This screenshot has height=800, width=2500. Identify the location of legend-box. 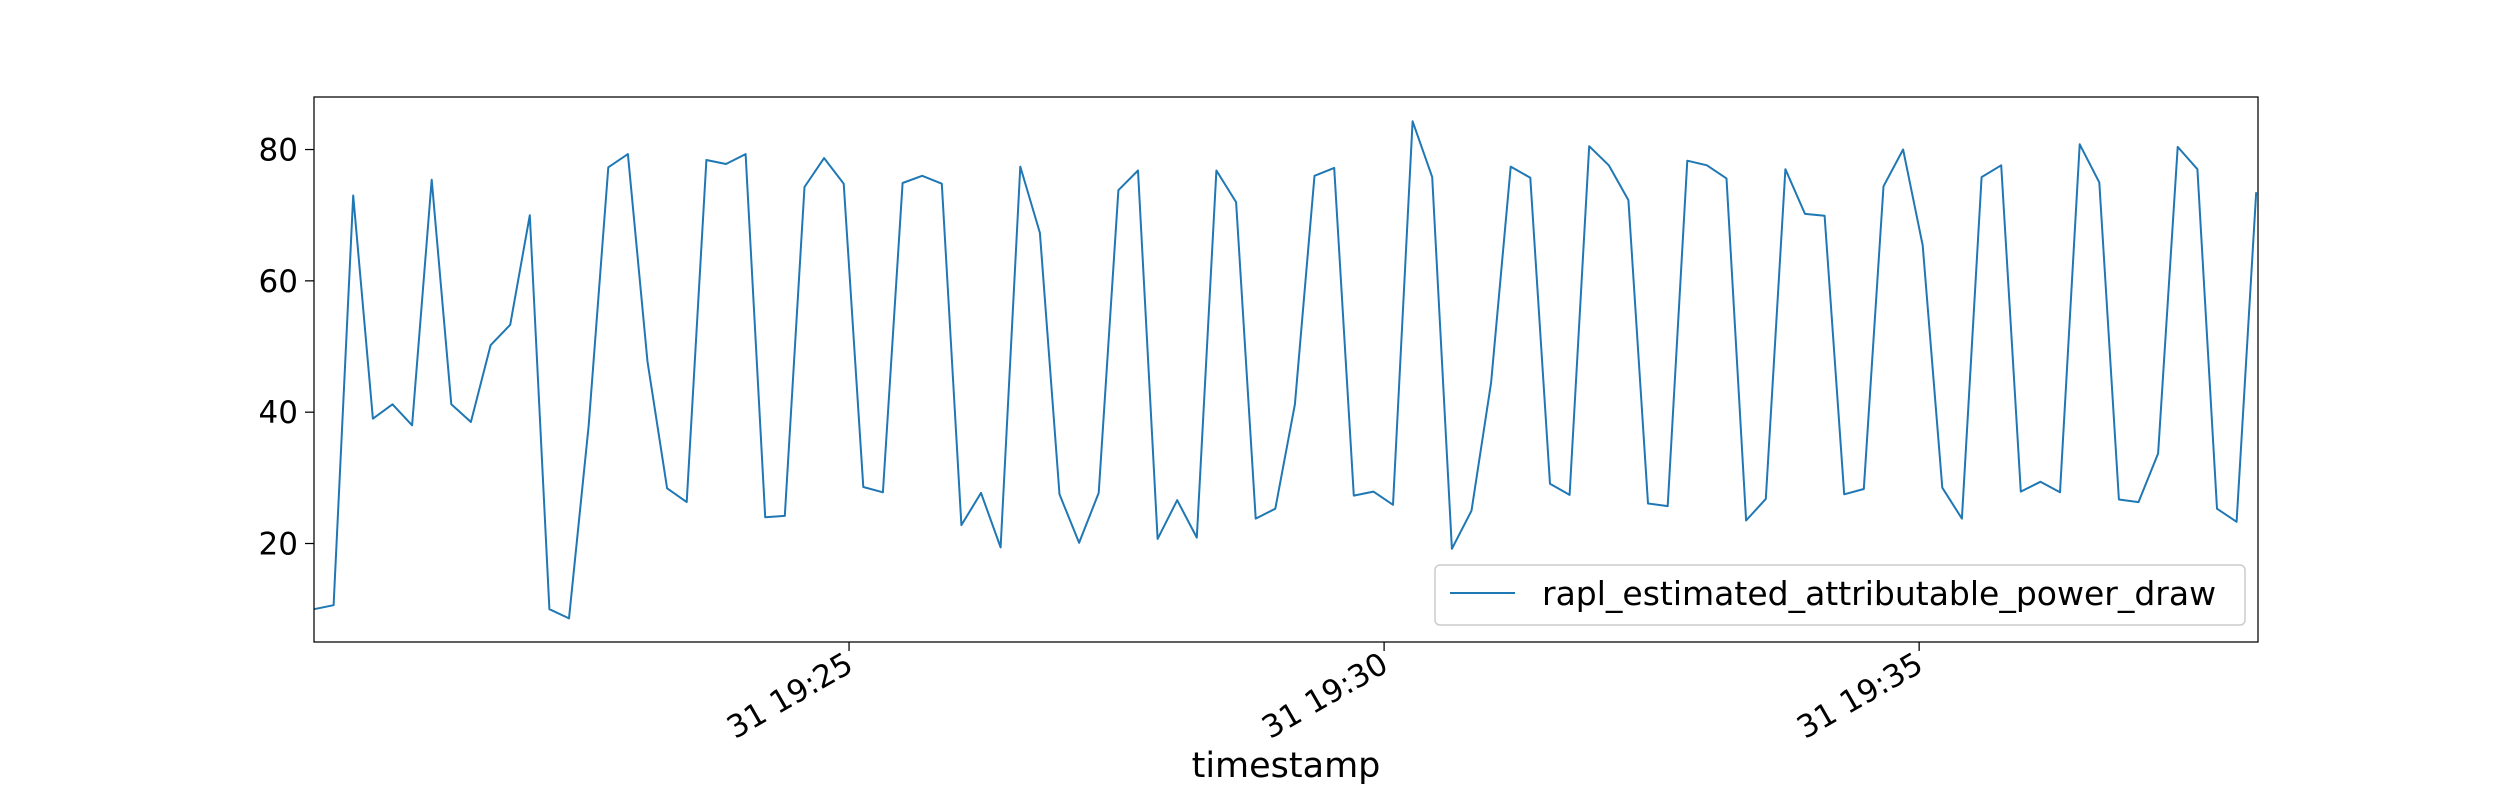
(1840, 595).